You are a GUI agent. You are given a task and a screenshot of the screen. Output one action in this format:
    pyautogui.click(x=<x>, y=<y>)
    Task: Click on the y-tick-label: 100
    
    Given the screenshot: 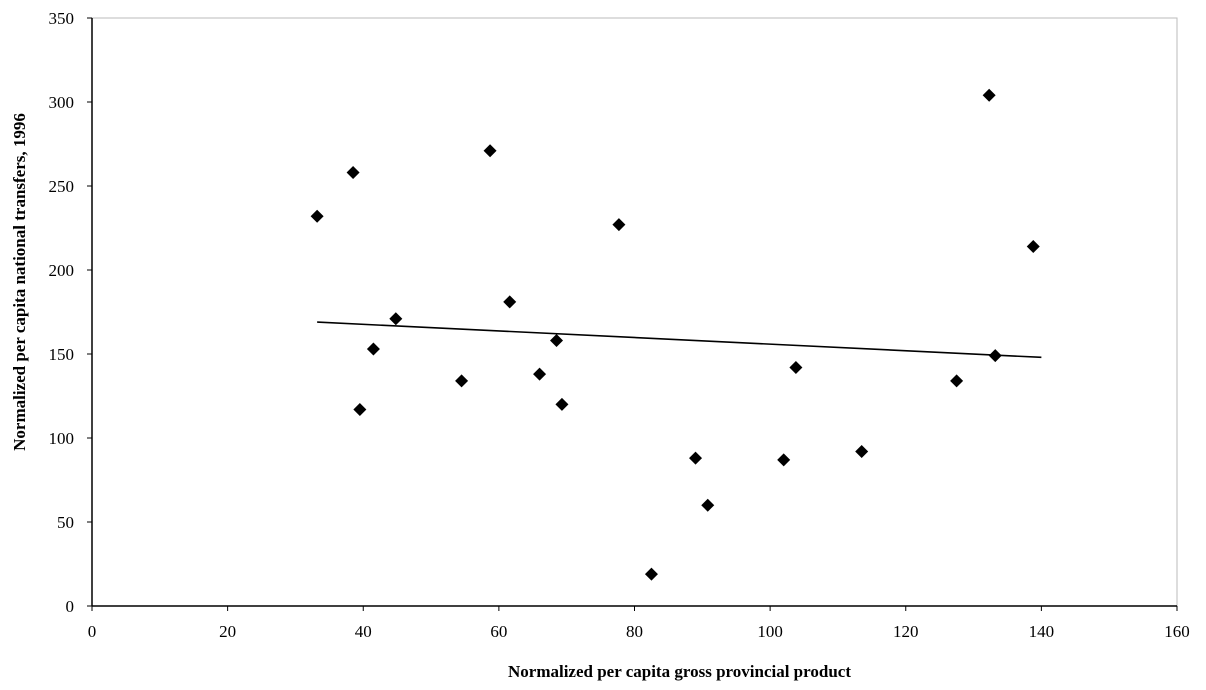 What is the action you would take?
    pyautogui.click(x=62, y=438)
    